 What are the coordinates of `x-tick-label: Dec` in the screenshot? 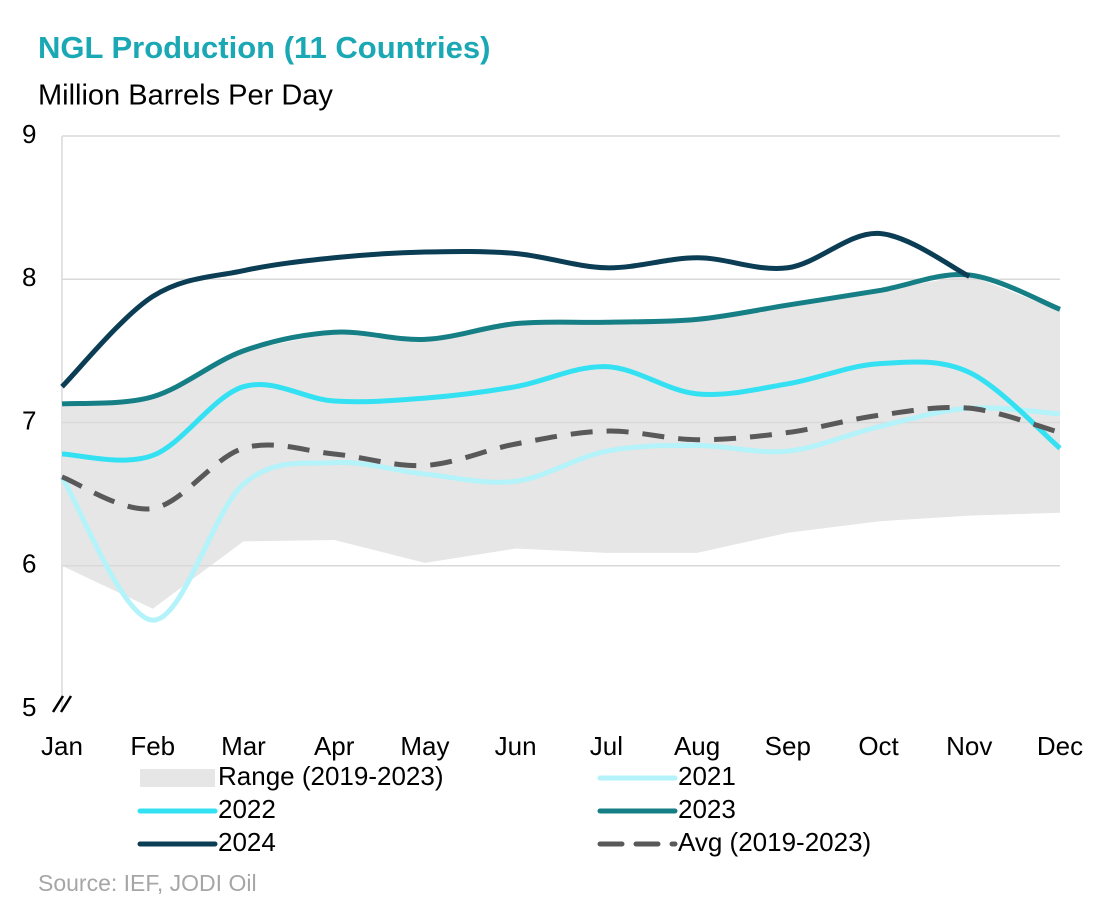 It's located at (1060, 746).